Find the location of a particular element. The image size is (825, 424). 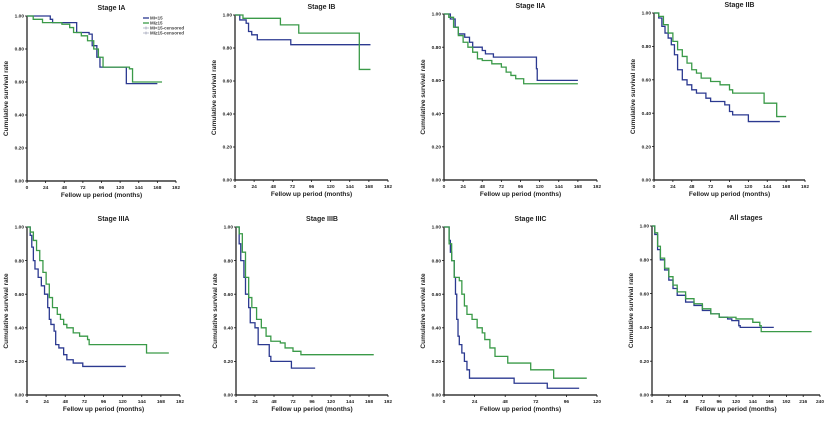

panel-title: Stage IIIA is located at coordinates (114, 219).